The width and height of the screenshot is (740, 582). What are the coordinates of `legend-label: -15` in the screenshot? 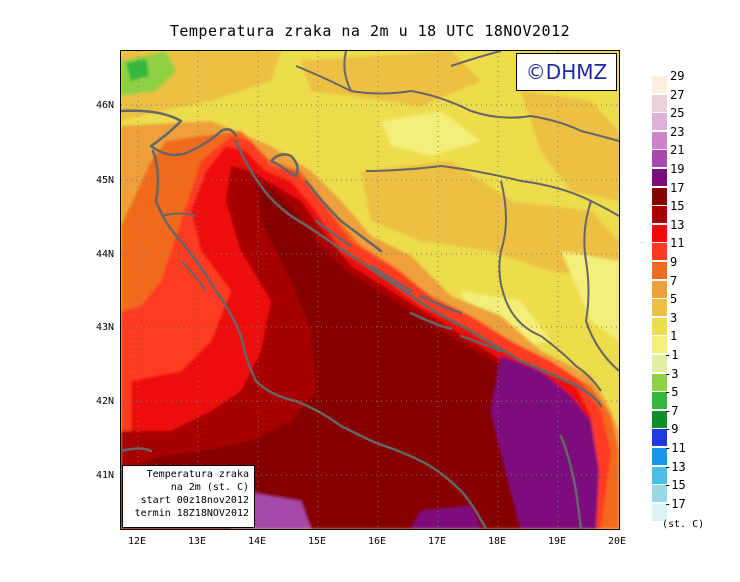 It's located at (675, 485).